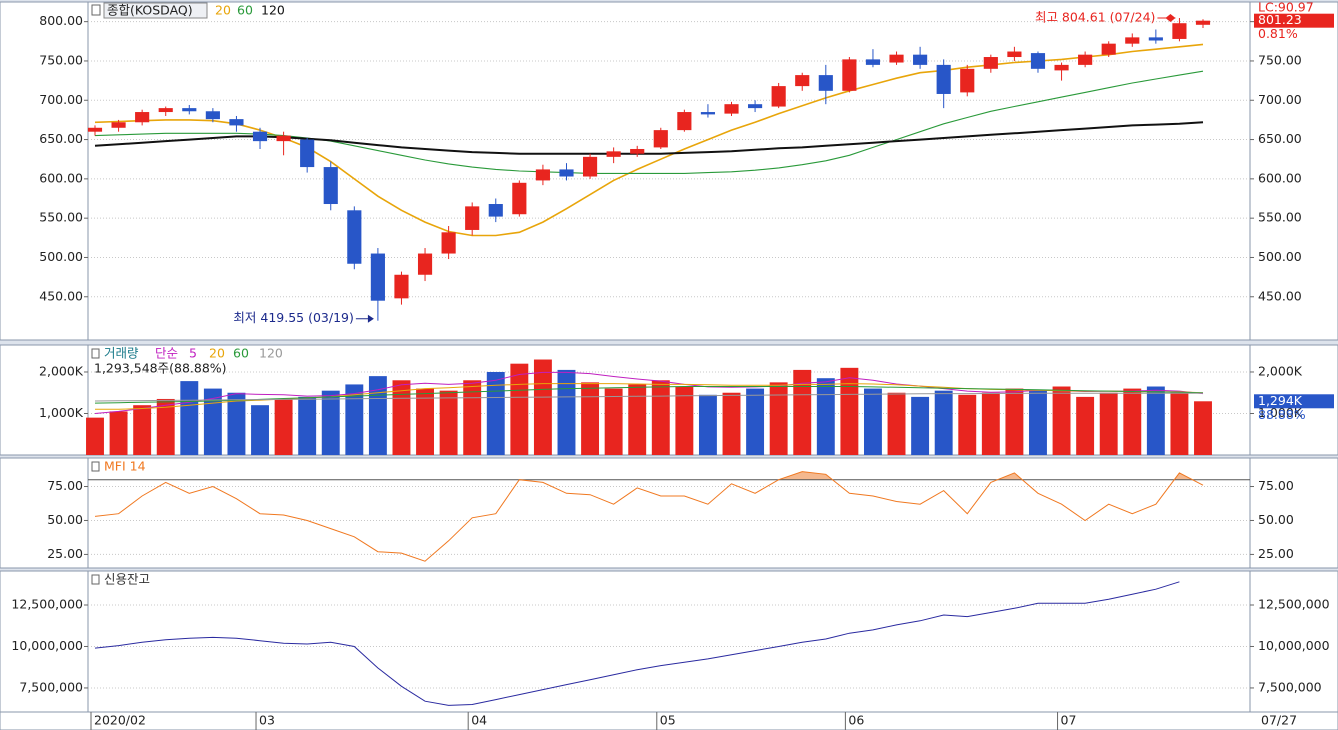 The width and height of the screenshot is (1338, 730). Describe the element at coordinates (193, 353) in the screenshot. I see `legend-entry: 5` at that location.